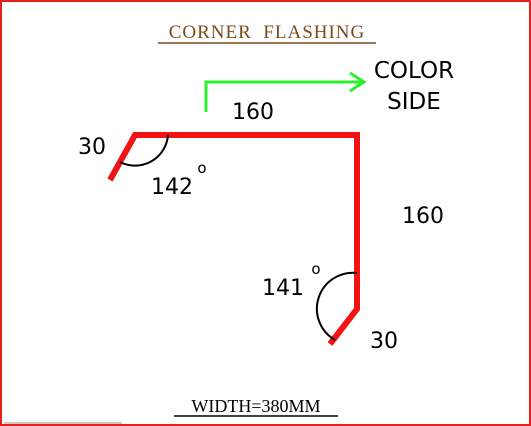 The width and height of the screenshot is (531, 426). Describe the element at coordinates (315, 269) in the screenshot. I see `degree-symbol-bottom-right: o` at that location.